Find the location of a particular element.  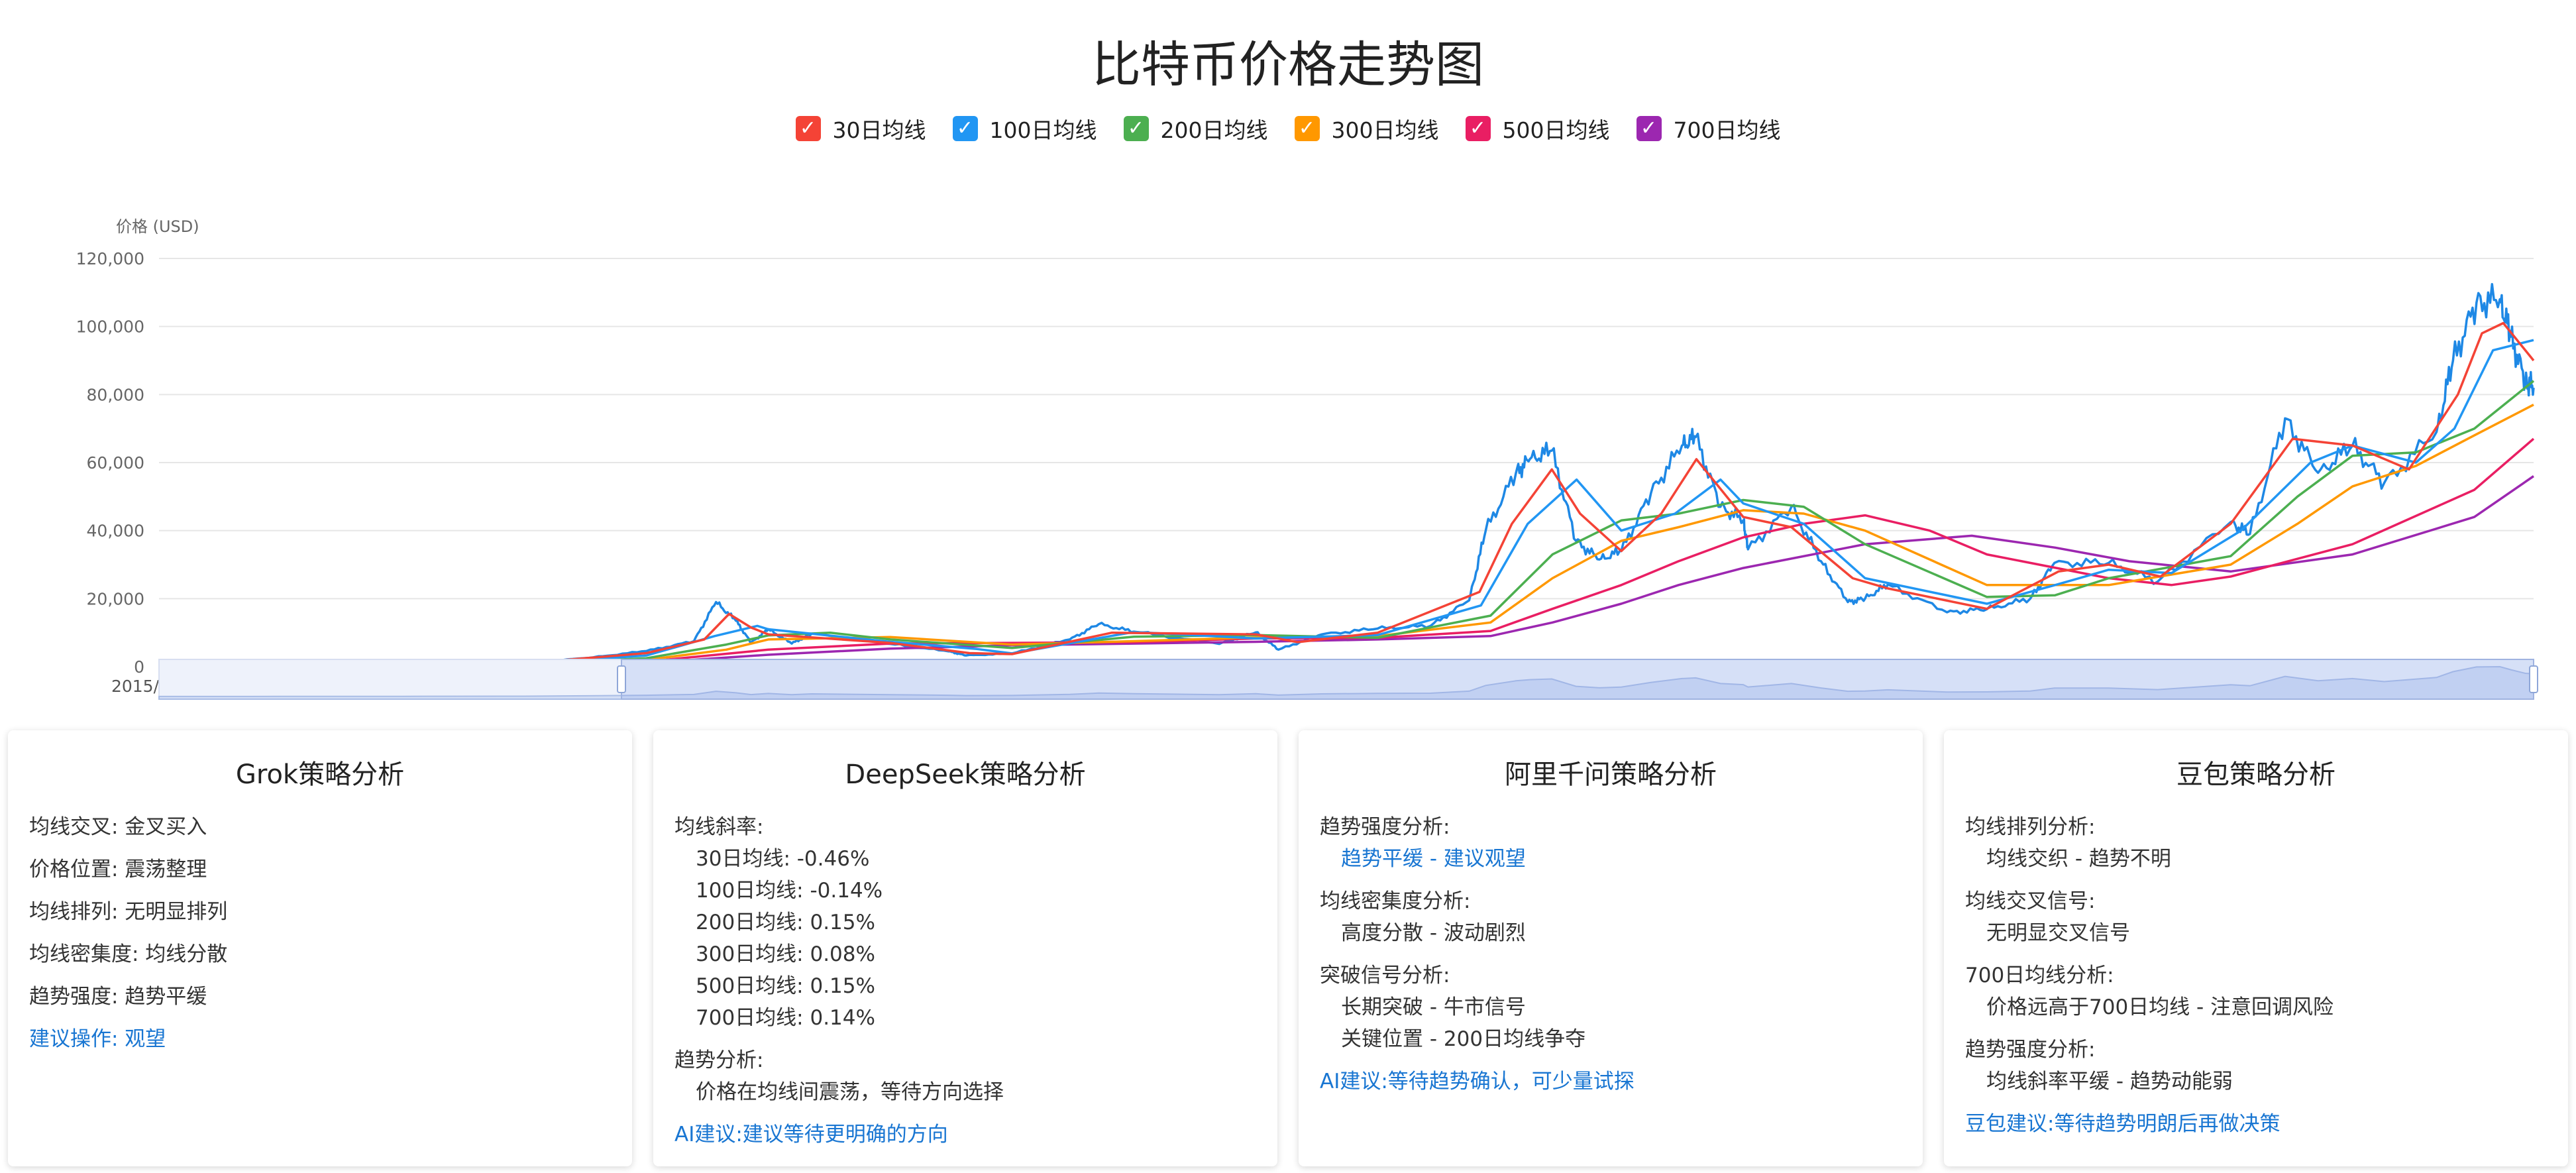

legend-label: 300日均线 is located at coordinates (1385, 130).